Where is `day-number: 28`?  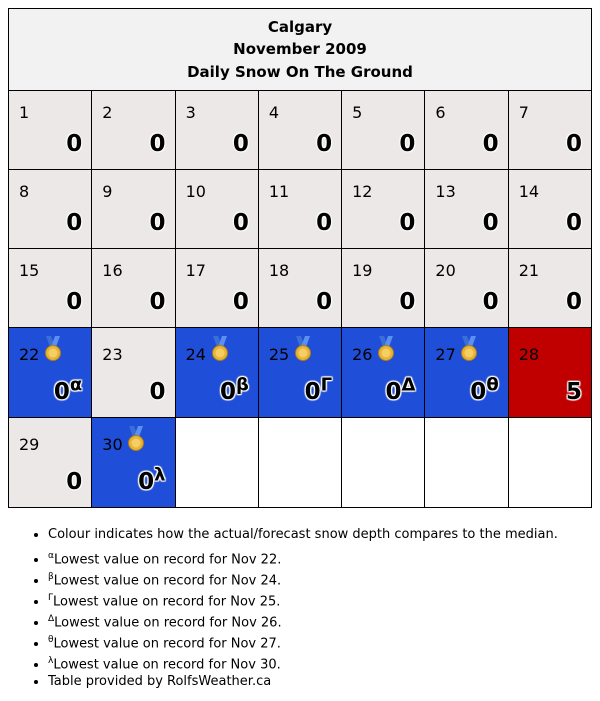 day-number: 28 is located at coordinates (529, 354).